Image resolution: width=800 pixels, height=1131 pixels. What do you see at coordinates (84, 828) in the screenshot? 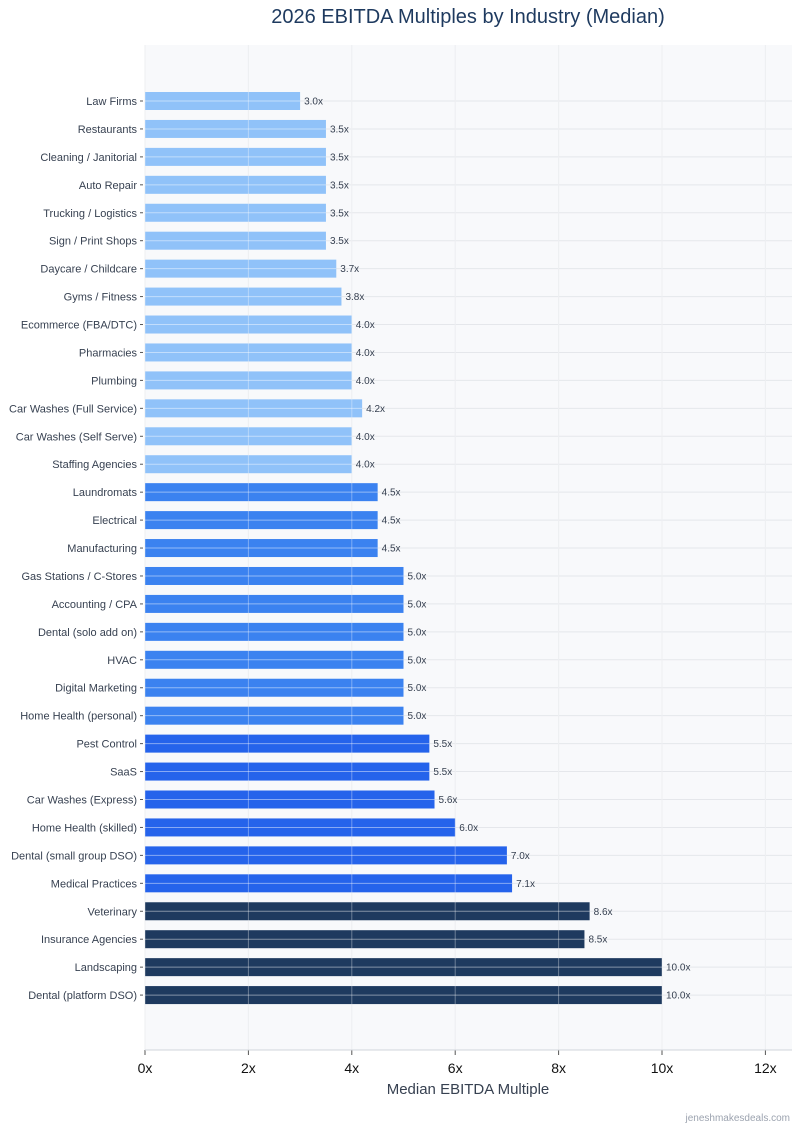
I see `y-tick-label: Home Health (skilled)` at bounding box center [84, 828].